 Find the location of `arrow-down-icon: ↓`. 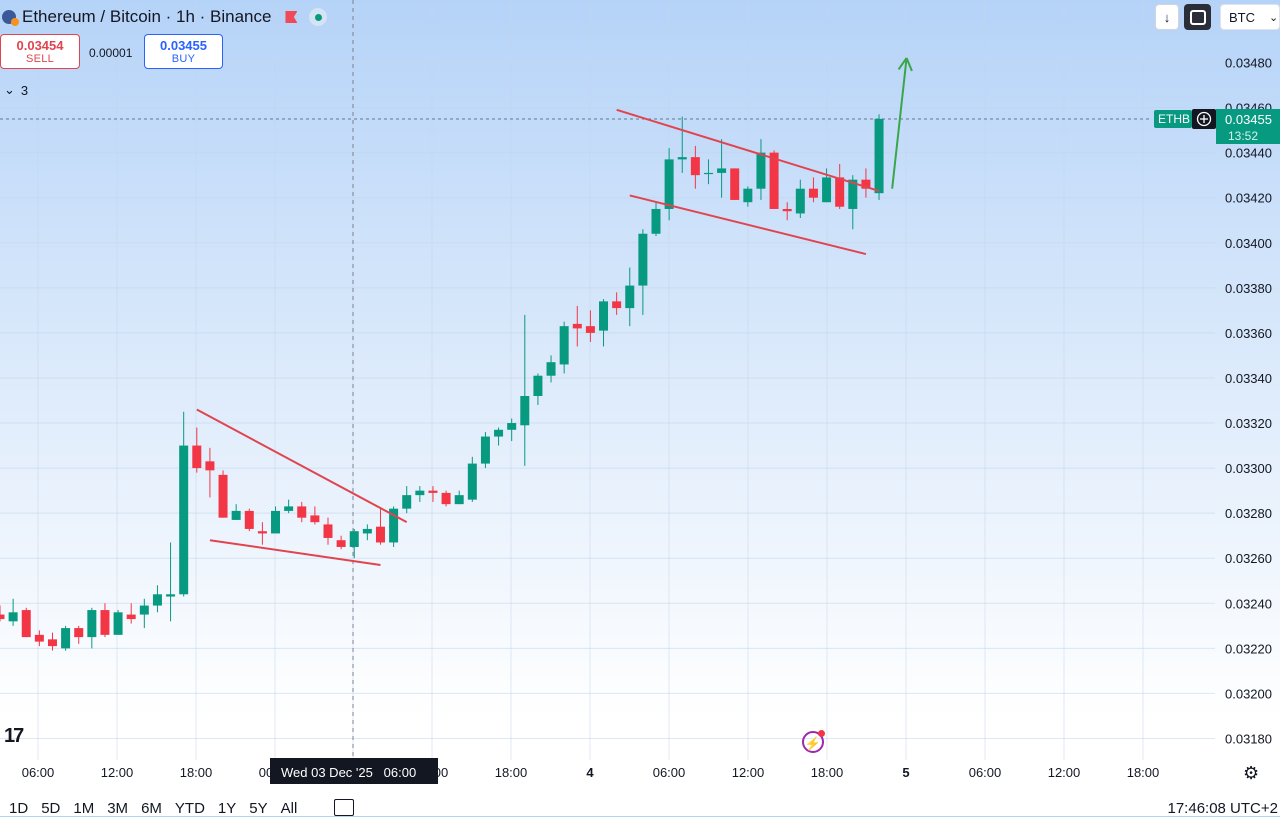

arrow-down-icon: ↓ is located at coordinates (1167, 17).